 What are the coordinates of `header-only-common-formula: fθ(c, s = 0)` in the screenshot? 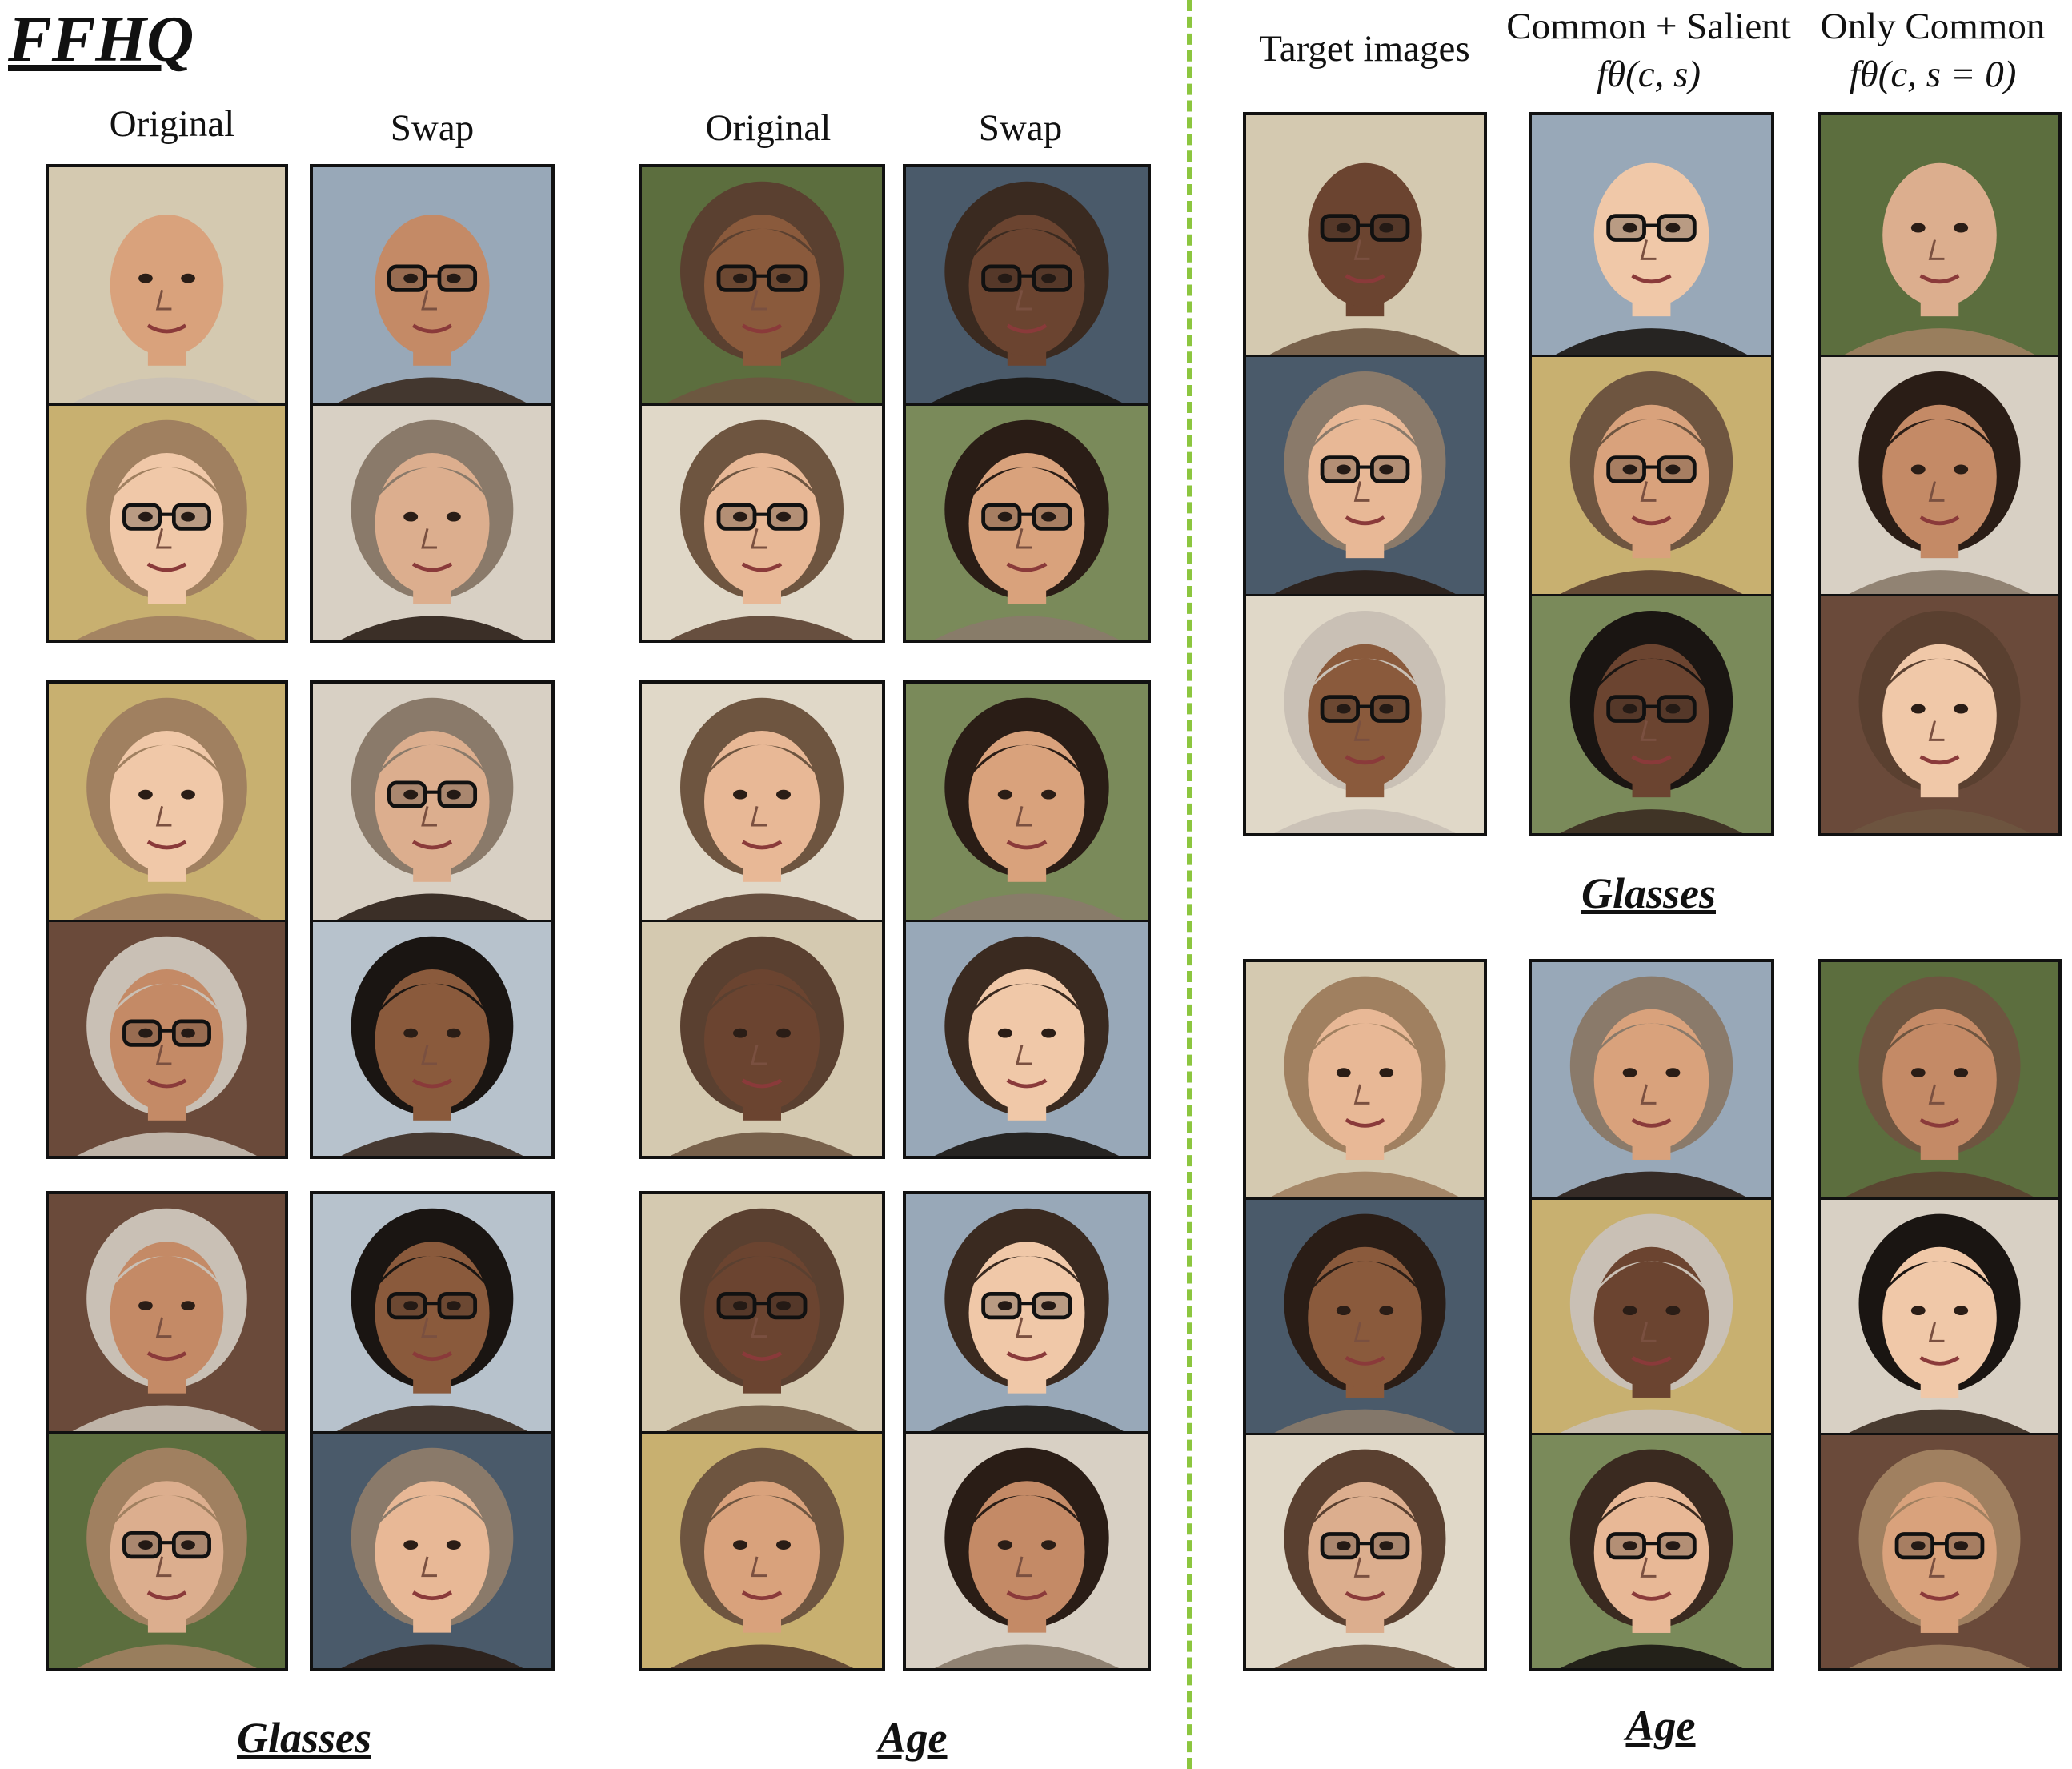 It's located at (1933, 74).